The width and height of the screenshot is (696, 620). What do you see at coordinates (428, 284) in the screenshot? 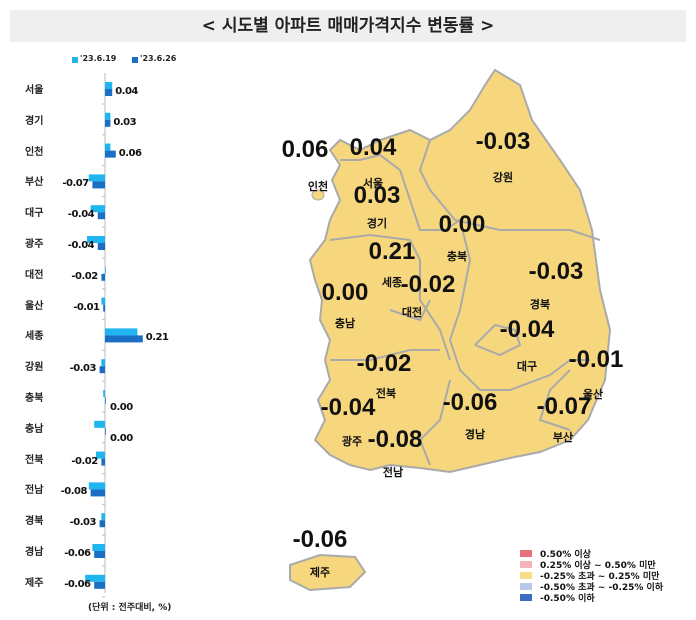
I see `map-value-6: -0.02` at bounding box center [428, 284].